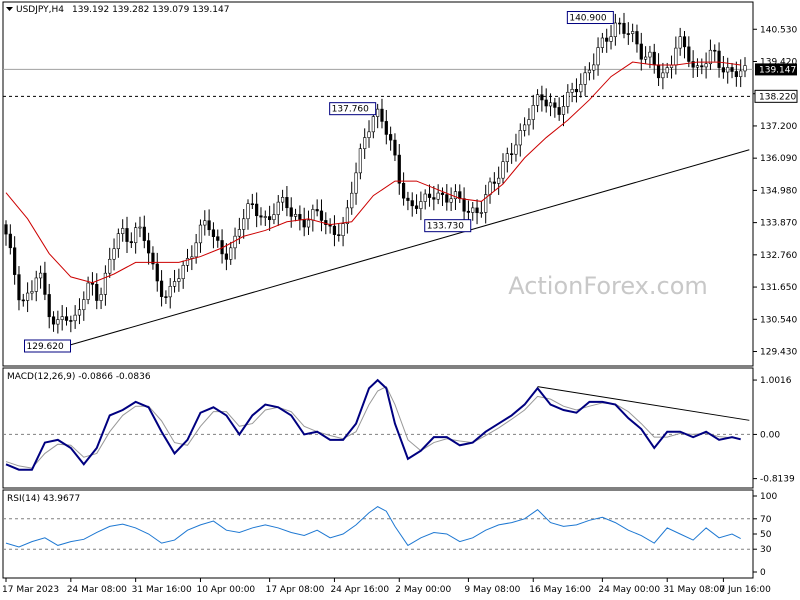 This screenshot has height=600, width=800. I want to click on rsi-panel-title: RSI(14) 43.9677, so click(43, 499).